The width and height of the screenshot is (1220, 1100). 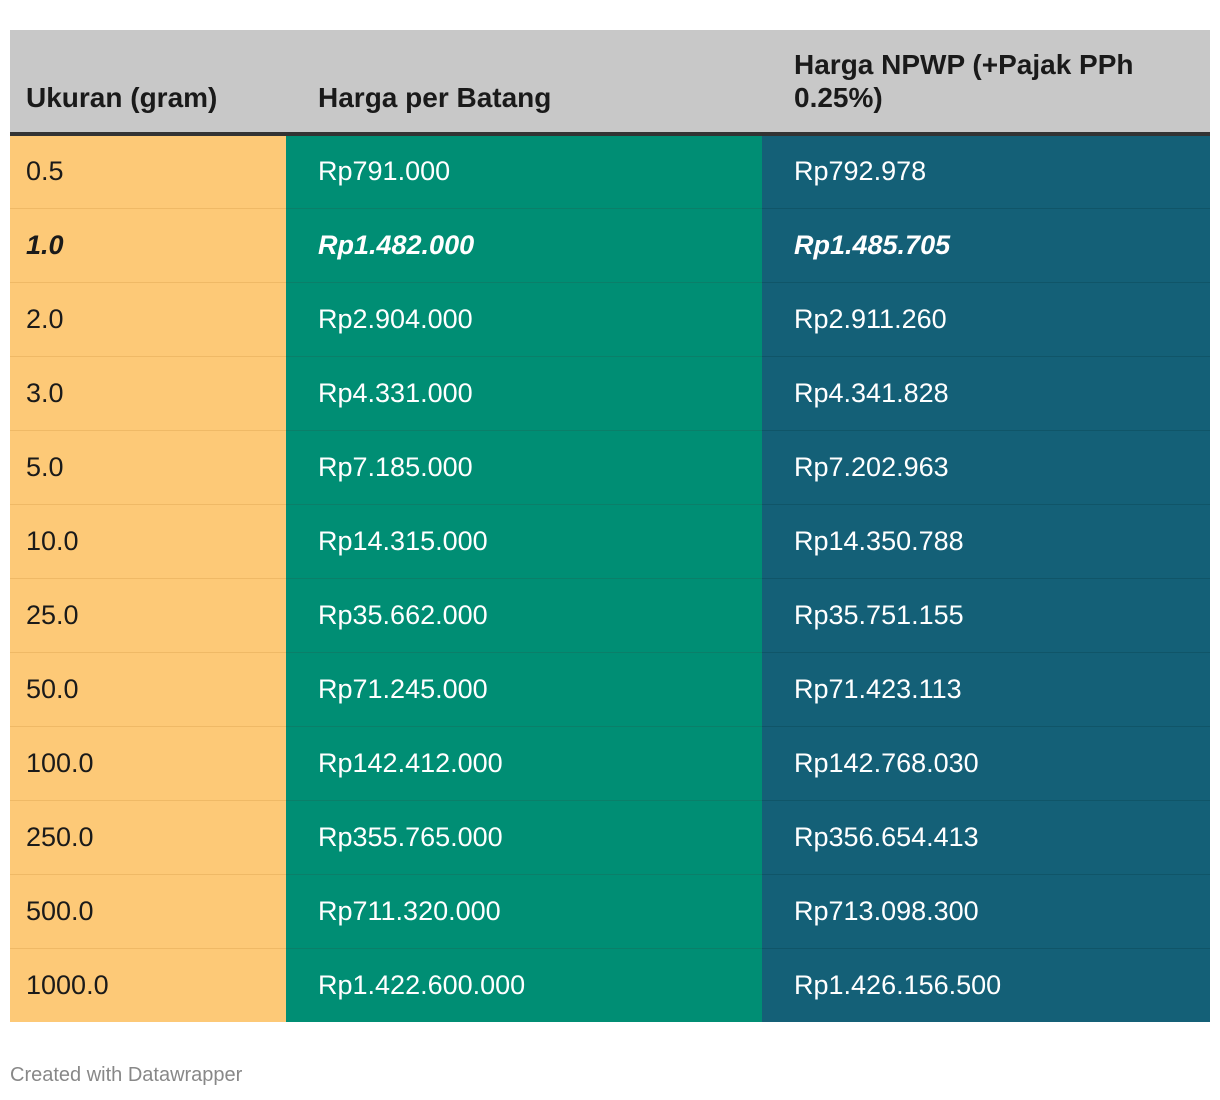 I want to click on column-header-price: Harga per Batang, so click(x=524, y=83).